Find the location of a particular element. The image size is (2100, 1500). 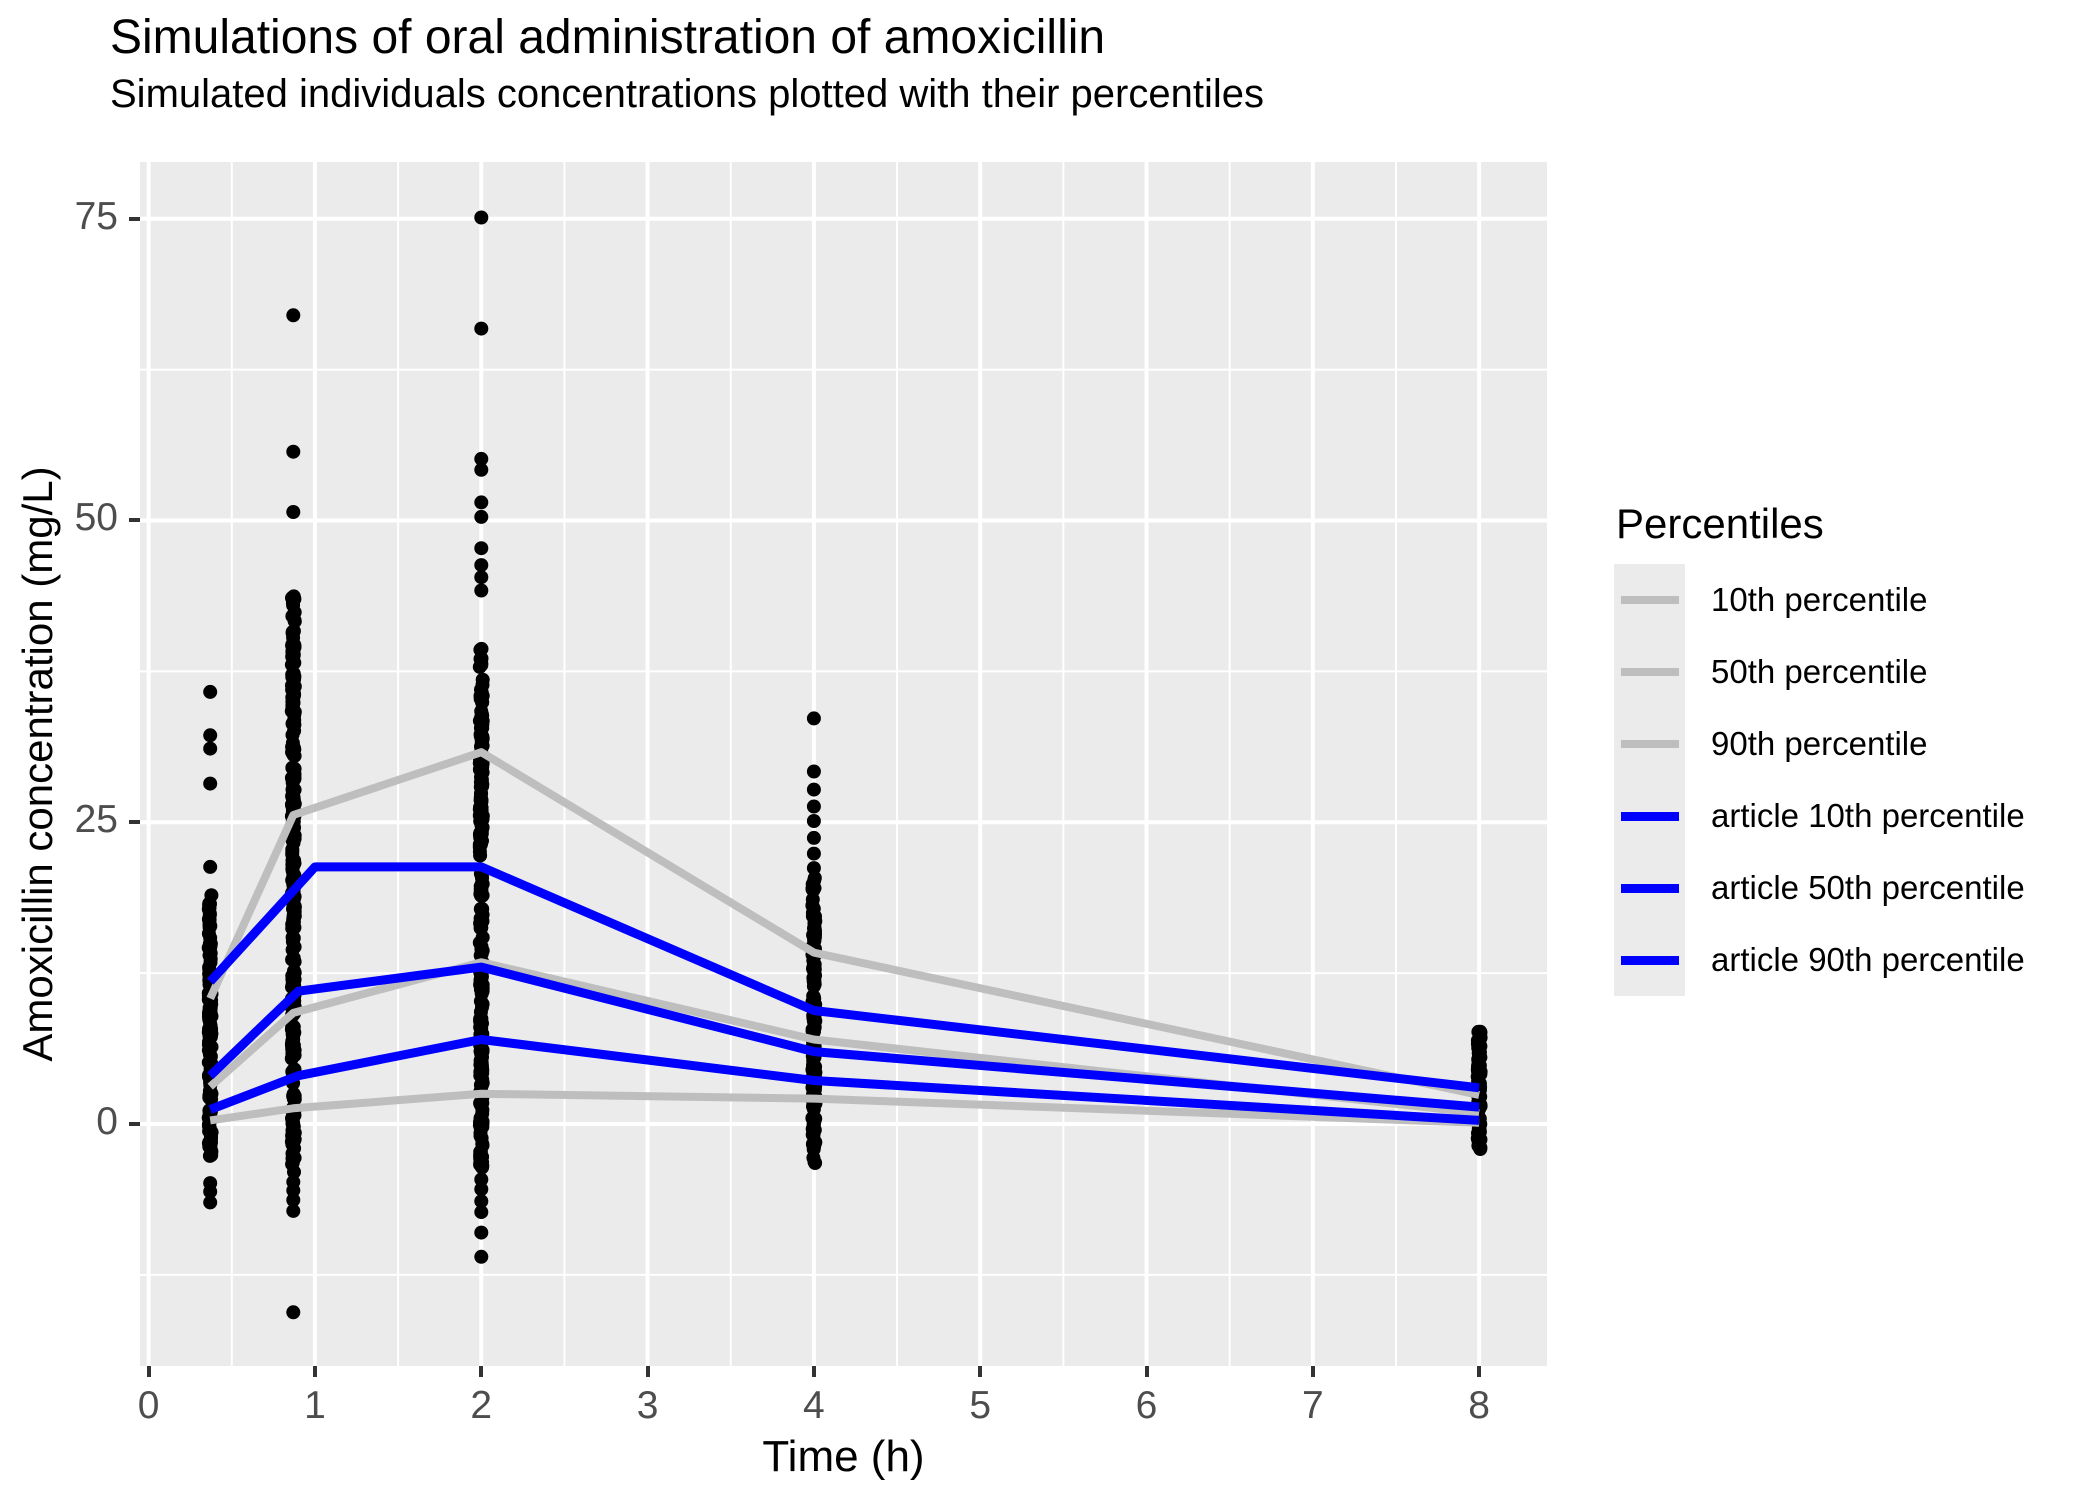

legend-item: article 90th percentile is located at coordinates (1819, 960).